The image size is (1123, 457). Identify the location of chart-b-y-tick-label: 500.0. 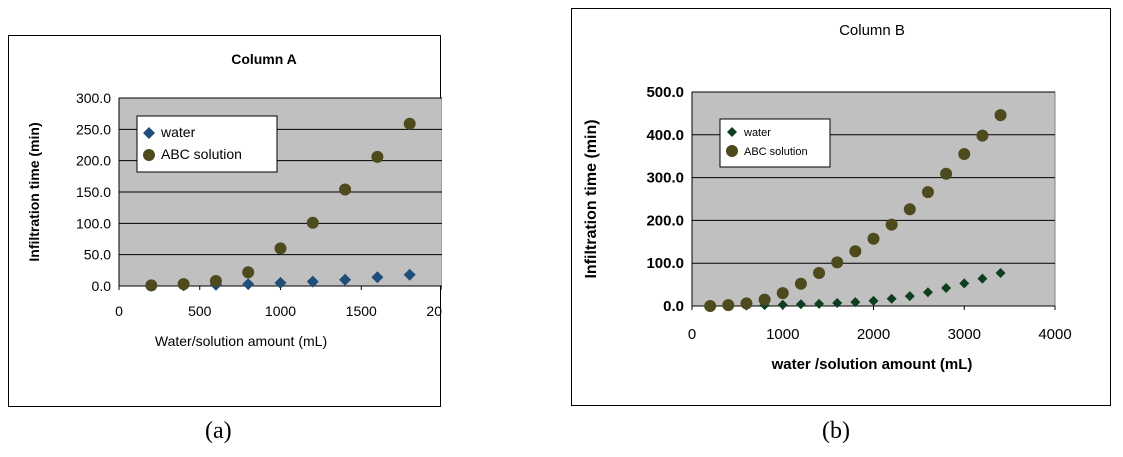
(665, 92).